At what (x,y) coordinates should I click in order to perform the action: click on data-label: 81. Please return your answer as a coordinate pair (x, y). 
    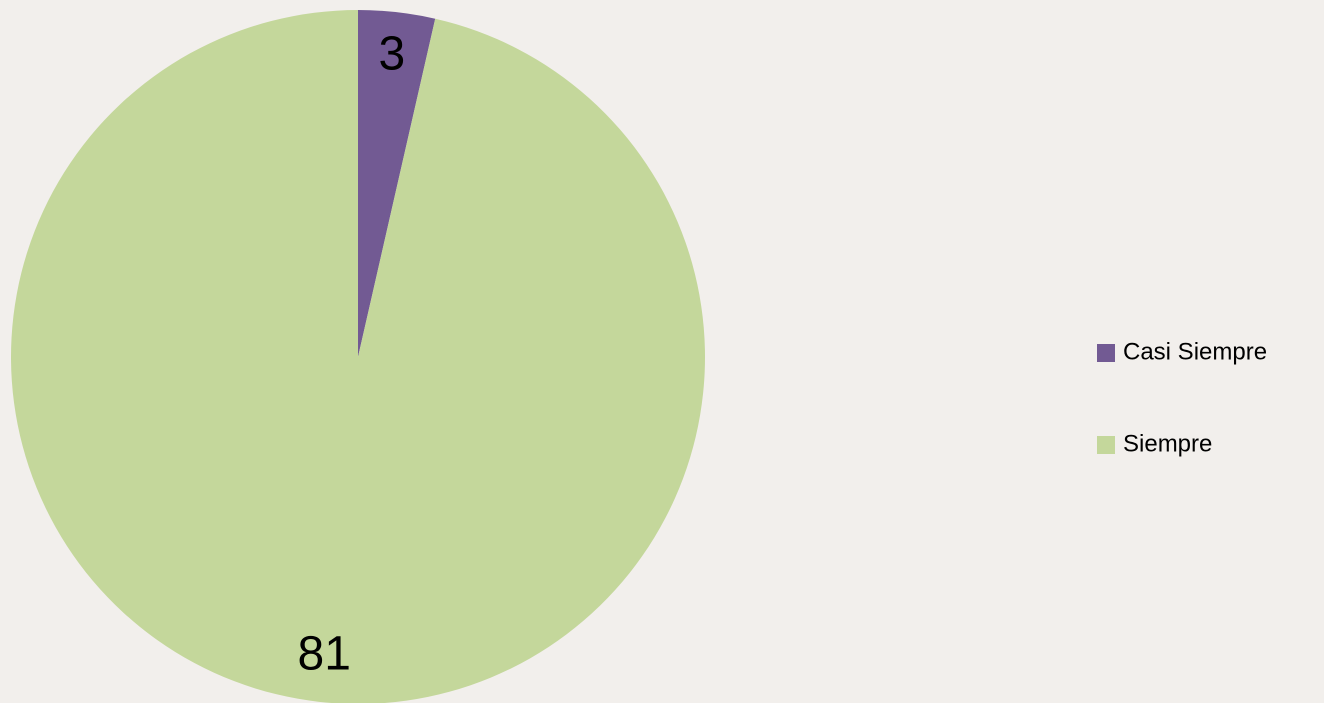
    Looking at the image, I should click on (324, 654).